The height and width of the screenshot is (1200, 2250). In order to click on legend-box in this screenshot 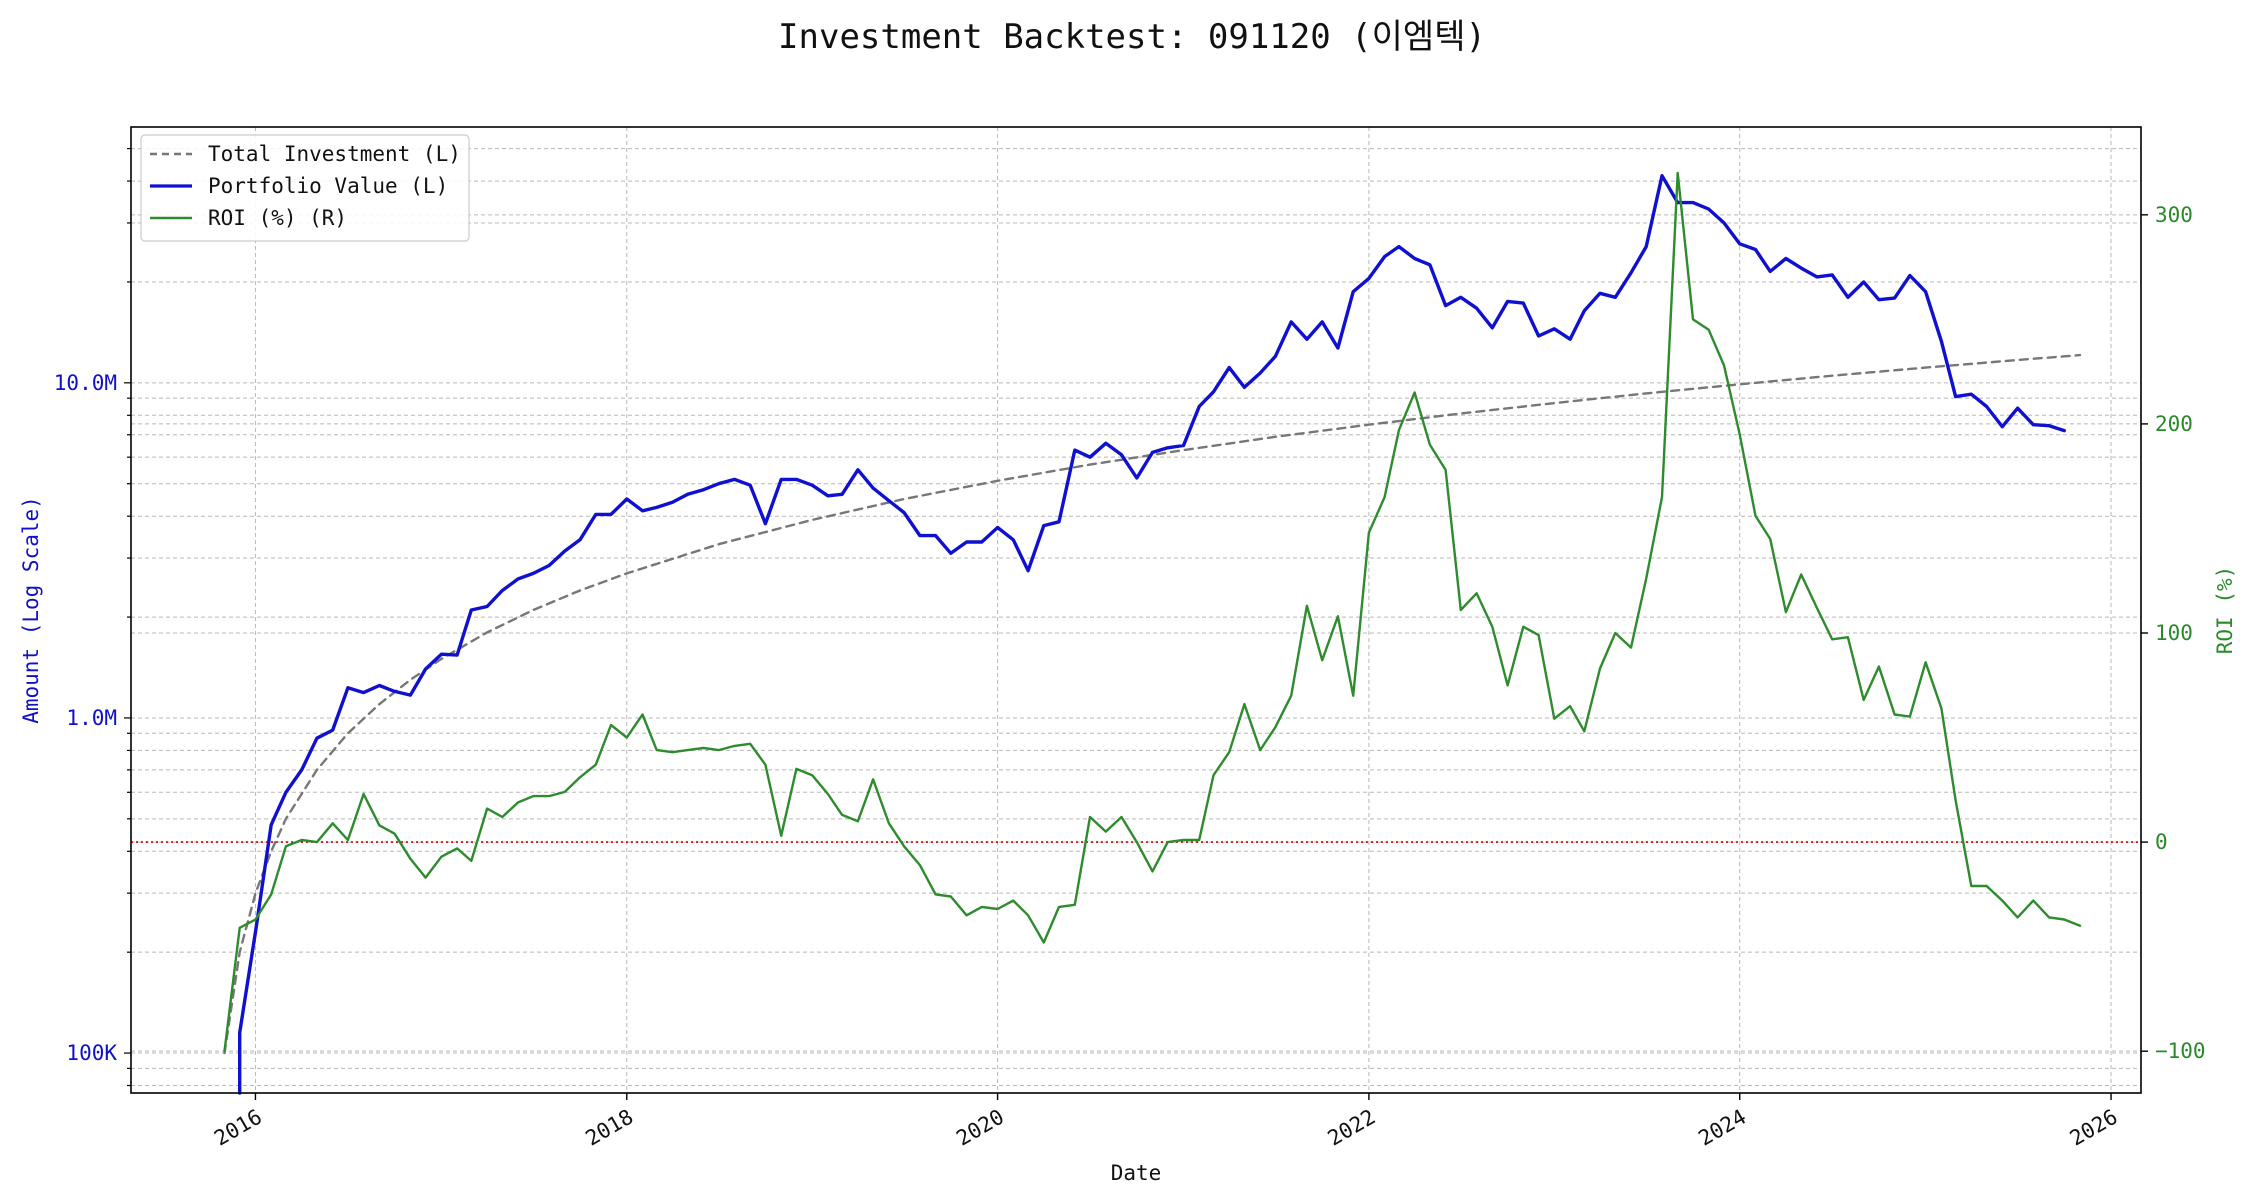, I will do `click(305, 188)`.